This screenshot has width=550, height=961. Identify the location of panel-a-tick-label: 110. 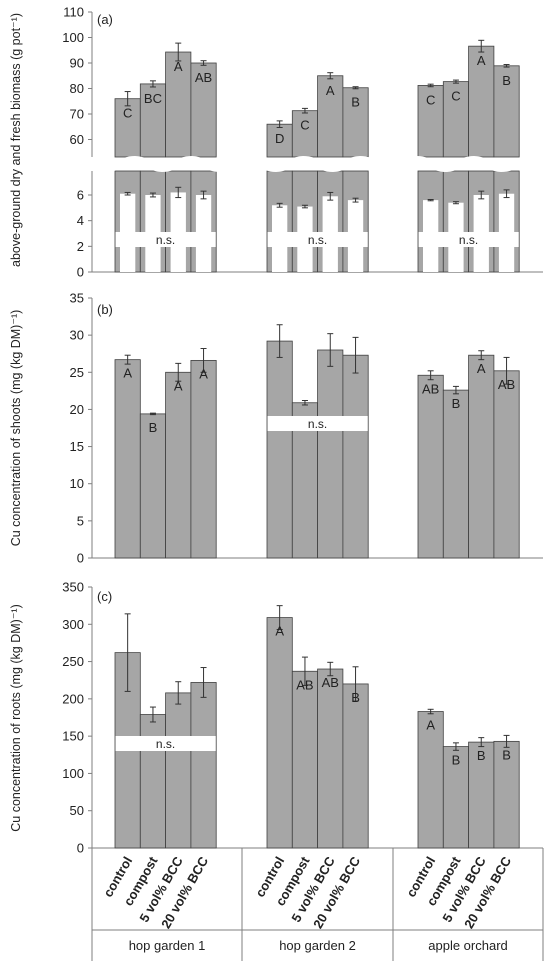
(73, 12).